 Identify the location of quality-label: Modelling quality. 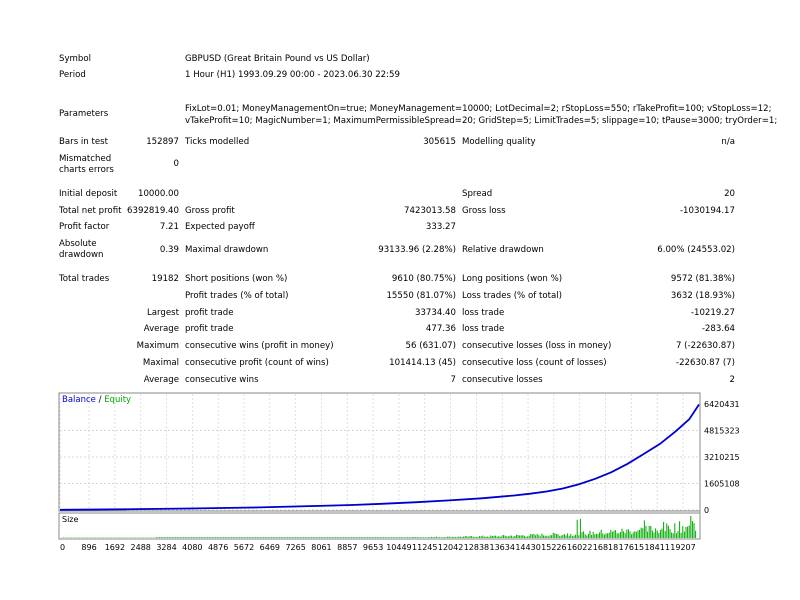
(499, 142).